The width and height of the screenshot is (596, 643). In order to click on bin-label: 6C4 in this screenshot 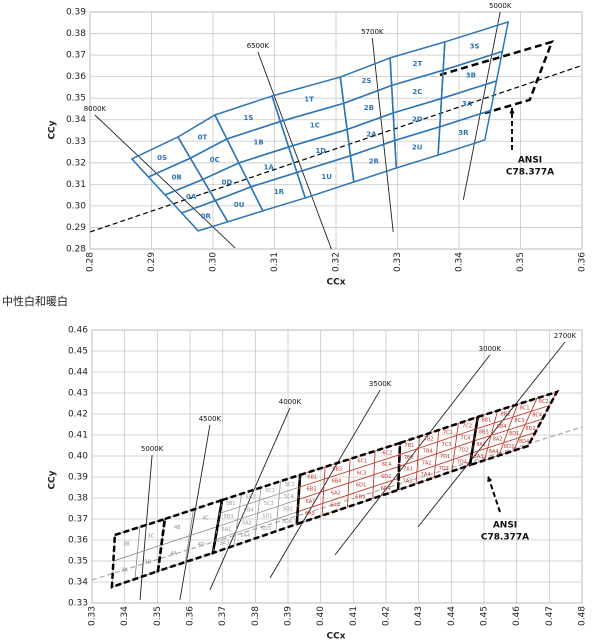, I will do `click(387, 465)`.